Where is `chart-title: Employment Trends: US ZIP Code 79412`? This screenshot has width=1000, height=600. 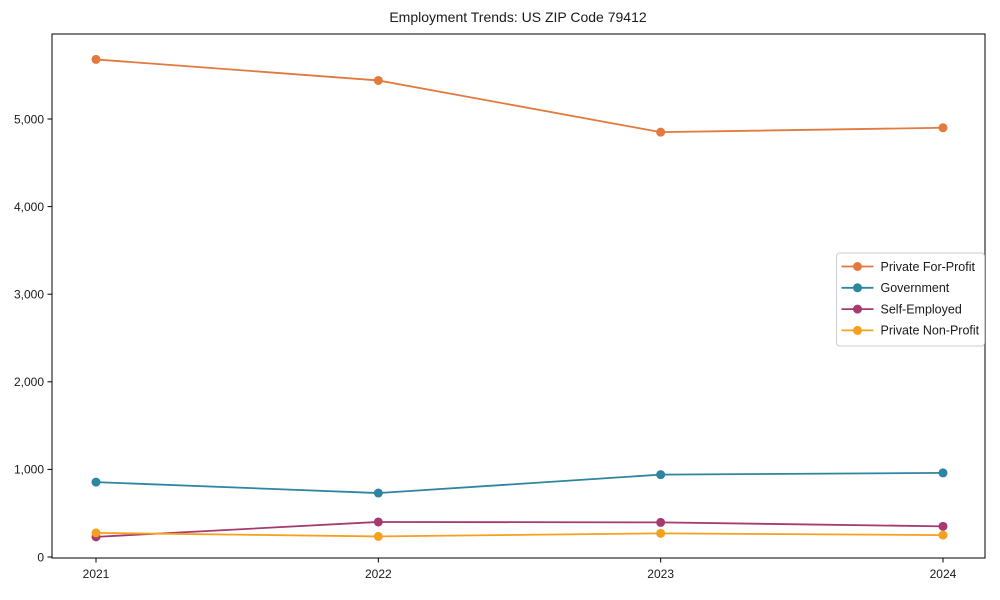 chart-title: Employment Trends: US ZIP Code 79412 is located at coordinates (518, 17).